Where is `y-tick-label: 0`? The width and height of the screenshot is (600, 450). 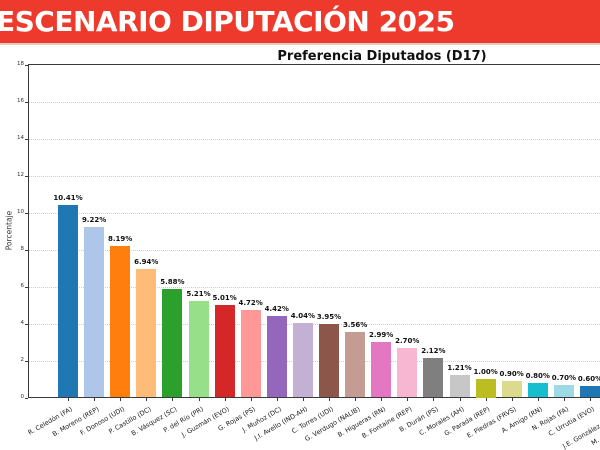
y-tick-label: 0 is located at coordinates (22, 397).